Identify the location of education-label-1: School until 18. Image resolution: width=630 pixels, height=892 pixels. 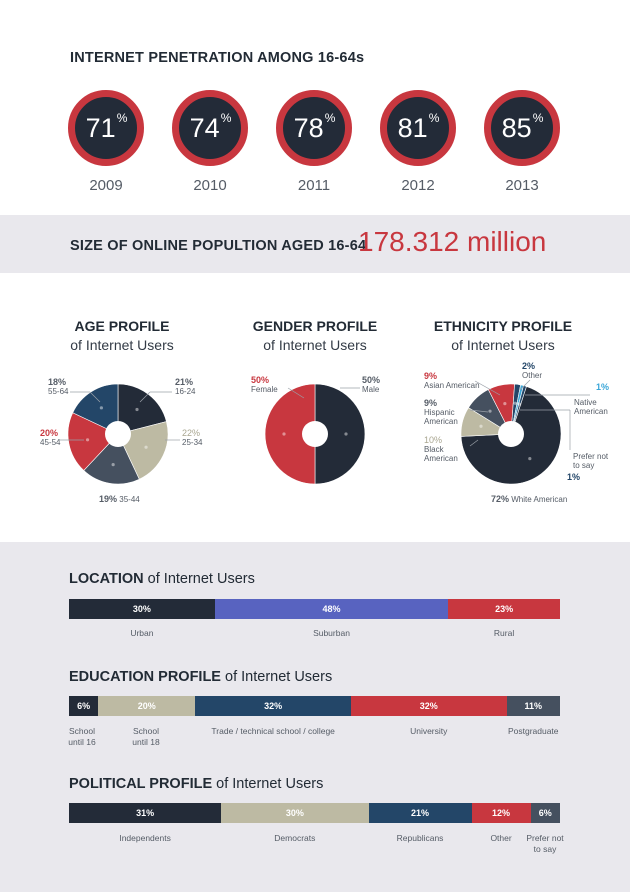
(146, 736).